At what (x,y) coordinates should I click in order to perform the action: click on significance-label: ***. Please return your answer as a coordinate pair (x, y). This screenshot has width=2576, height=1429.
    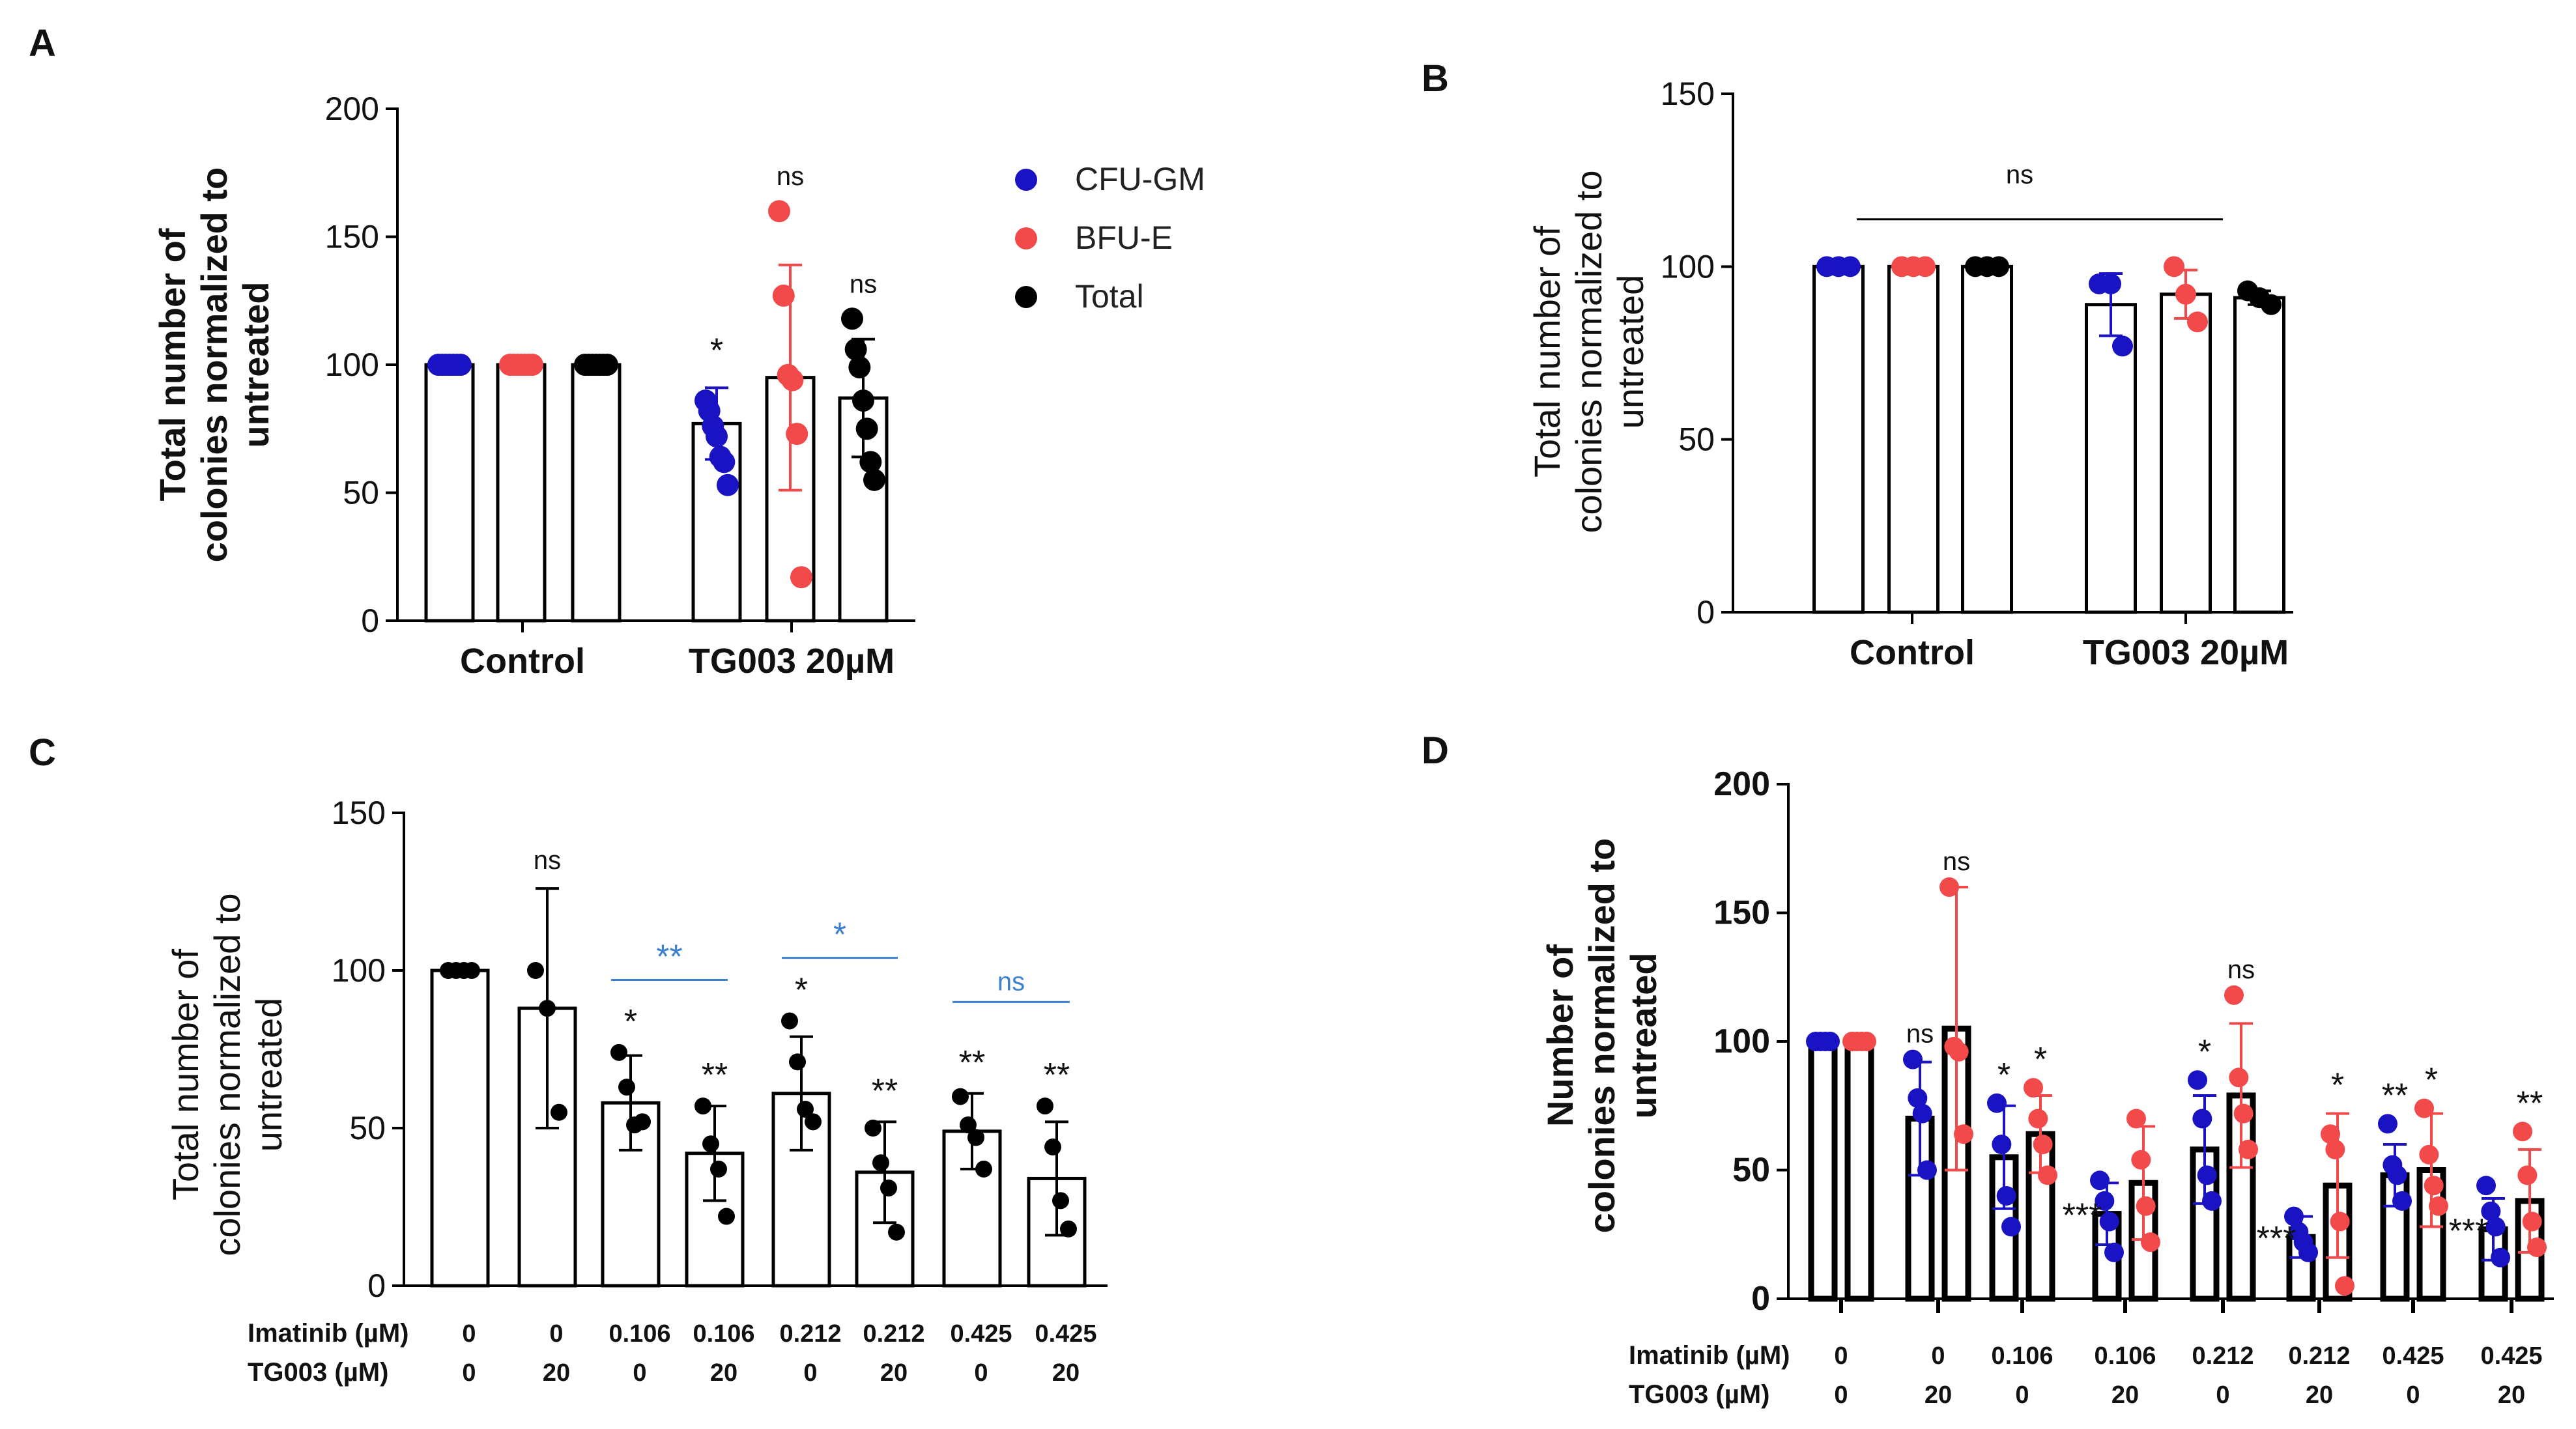
    Looking at the image, I should click on (2277, 1239).